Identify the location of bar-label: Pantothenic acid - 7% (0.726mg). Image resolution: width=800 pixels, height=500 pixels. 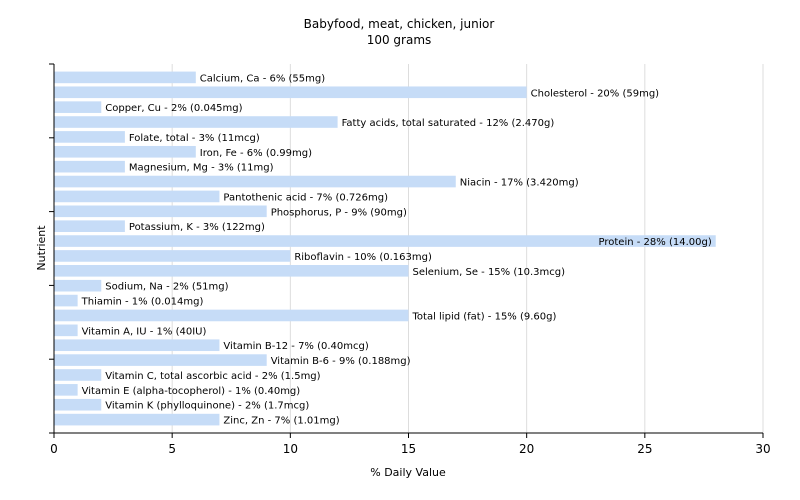
(305, 197).